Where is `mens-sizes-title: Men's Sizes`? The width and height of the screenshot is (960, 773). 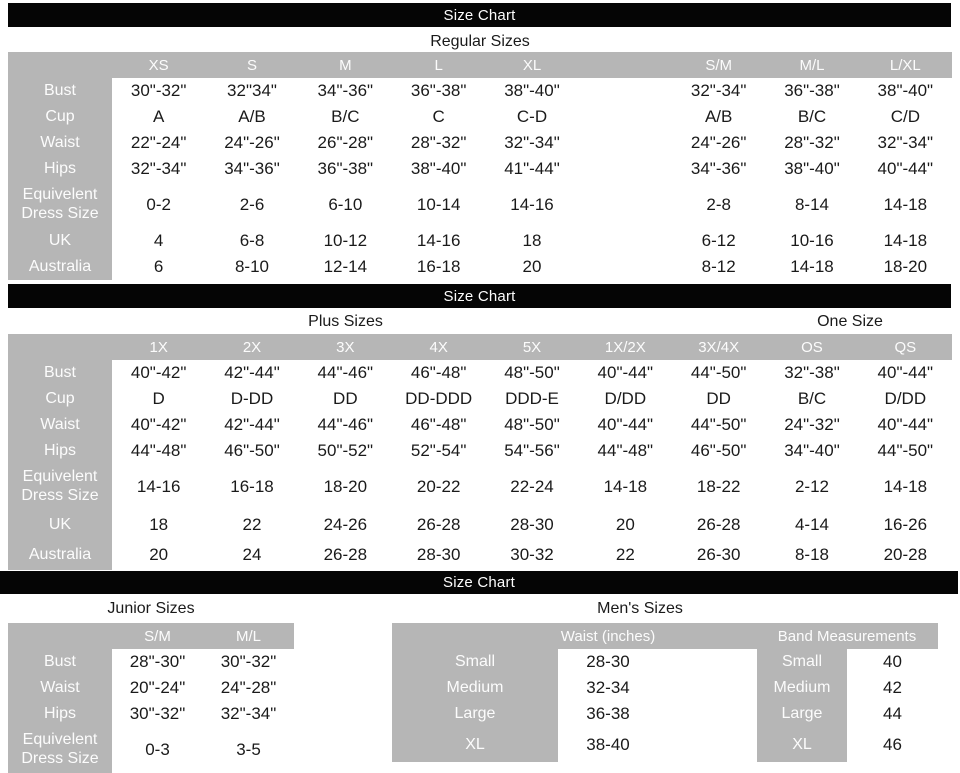 mens-sizes-title: Men's Sizes is located at coordinates (640, 608).